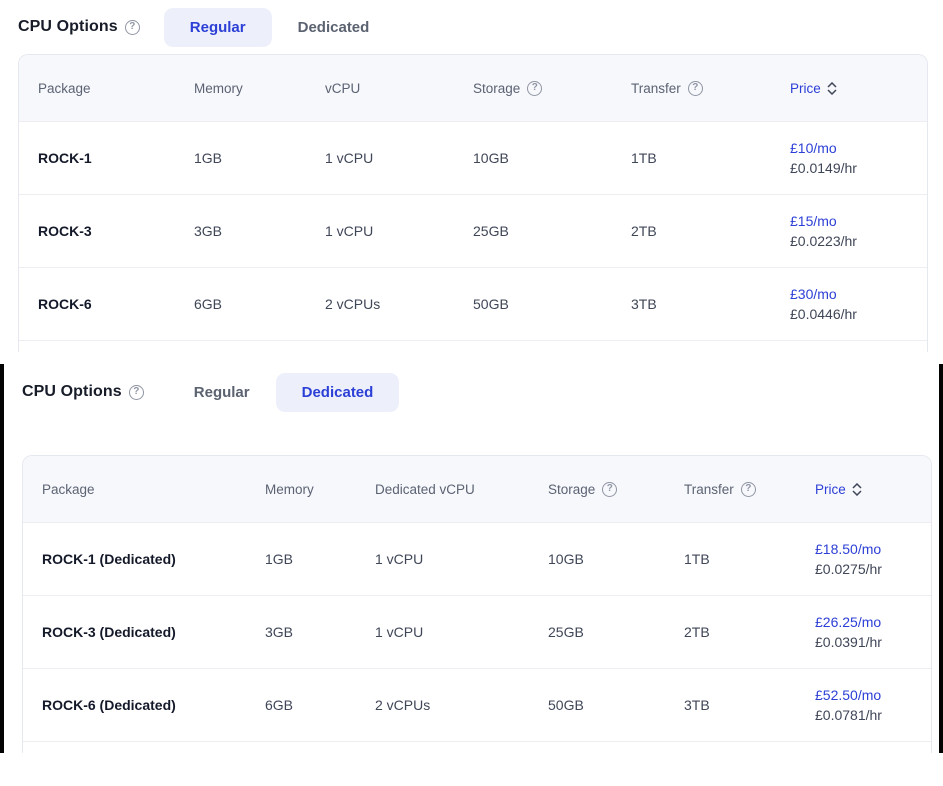 This screenshot has width=943, height=786. Describe the element at coordinates (873, 705) in the screenshot. I see `price-cell: £52.50/mo £0.0781/hr` at that location.